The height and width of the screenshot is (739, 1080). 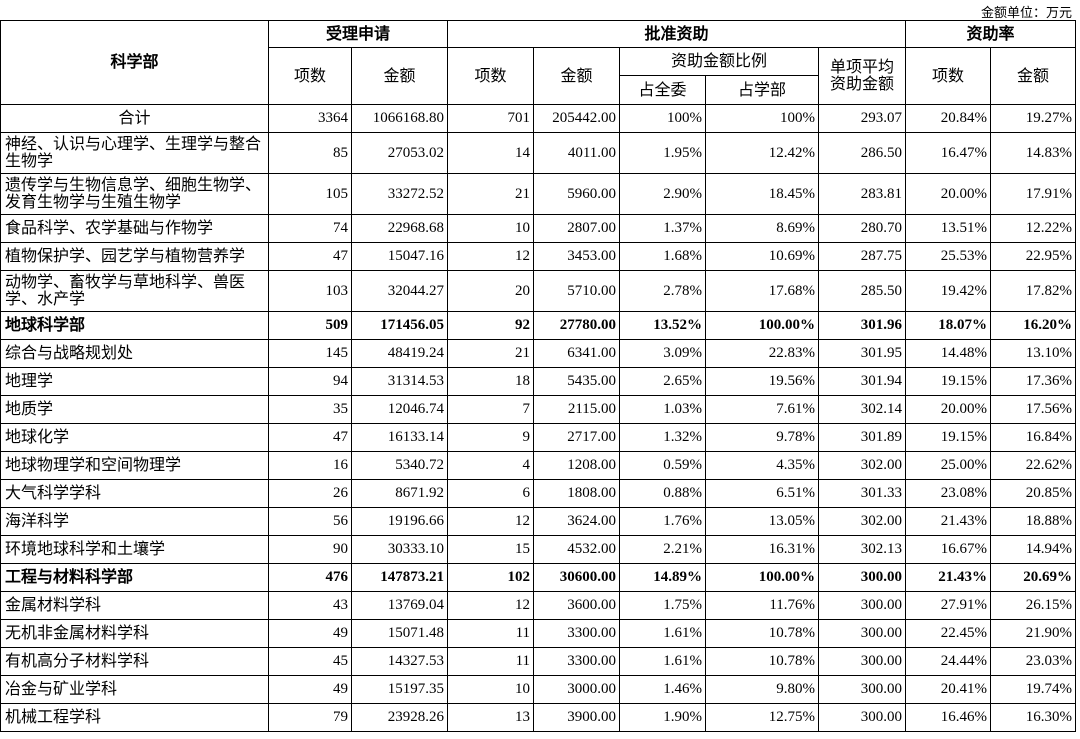 I want to click on cell: 8671.92, so click(x=399, y=493).